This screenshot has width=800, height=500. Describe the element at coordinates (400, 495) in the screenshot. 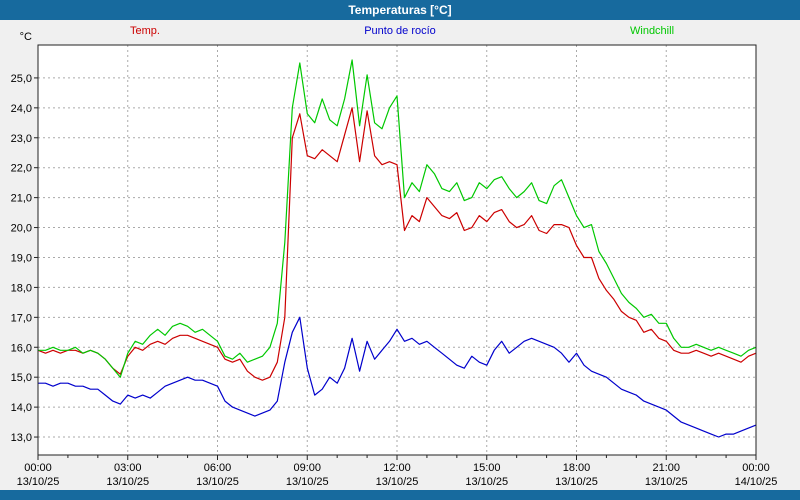

I see `bottom-bar` at that location.